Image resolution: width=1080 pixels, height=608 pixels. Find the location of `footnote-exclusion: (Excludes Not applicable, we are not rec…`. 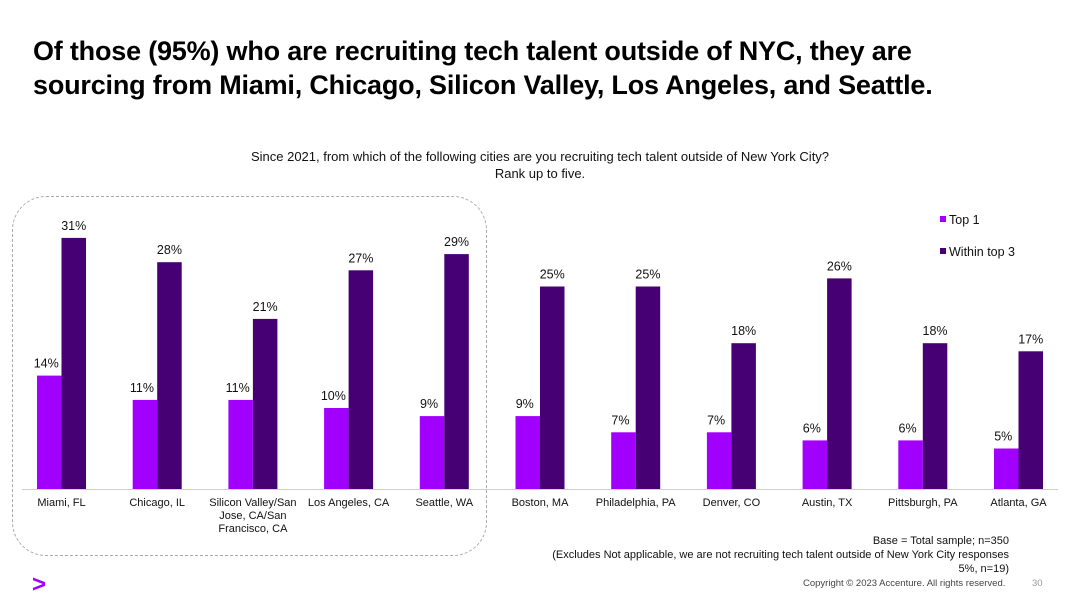

footnote-exclusion: (Excludes Not applicable, we are not rec… is located at coordinates (780, 555).